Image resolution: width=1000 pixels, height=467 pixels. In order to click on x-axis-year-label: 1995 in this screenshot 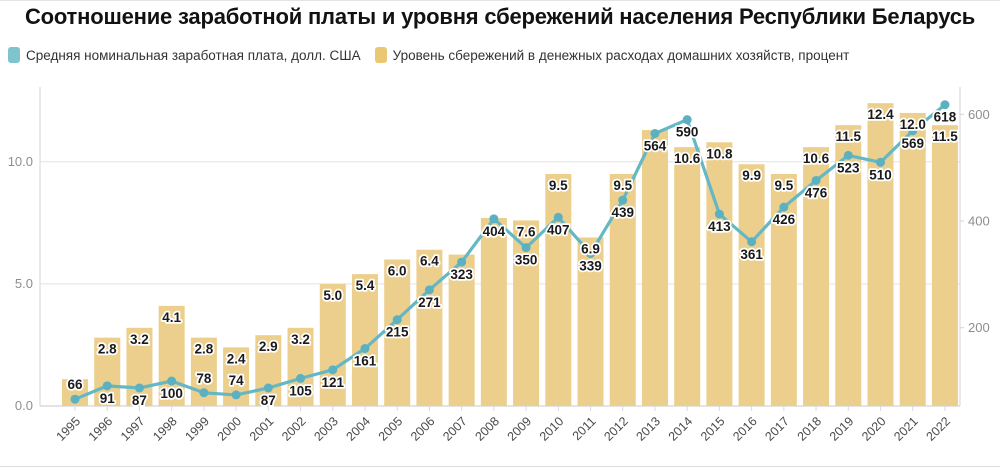, I will do `click(69, 429)`.